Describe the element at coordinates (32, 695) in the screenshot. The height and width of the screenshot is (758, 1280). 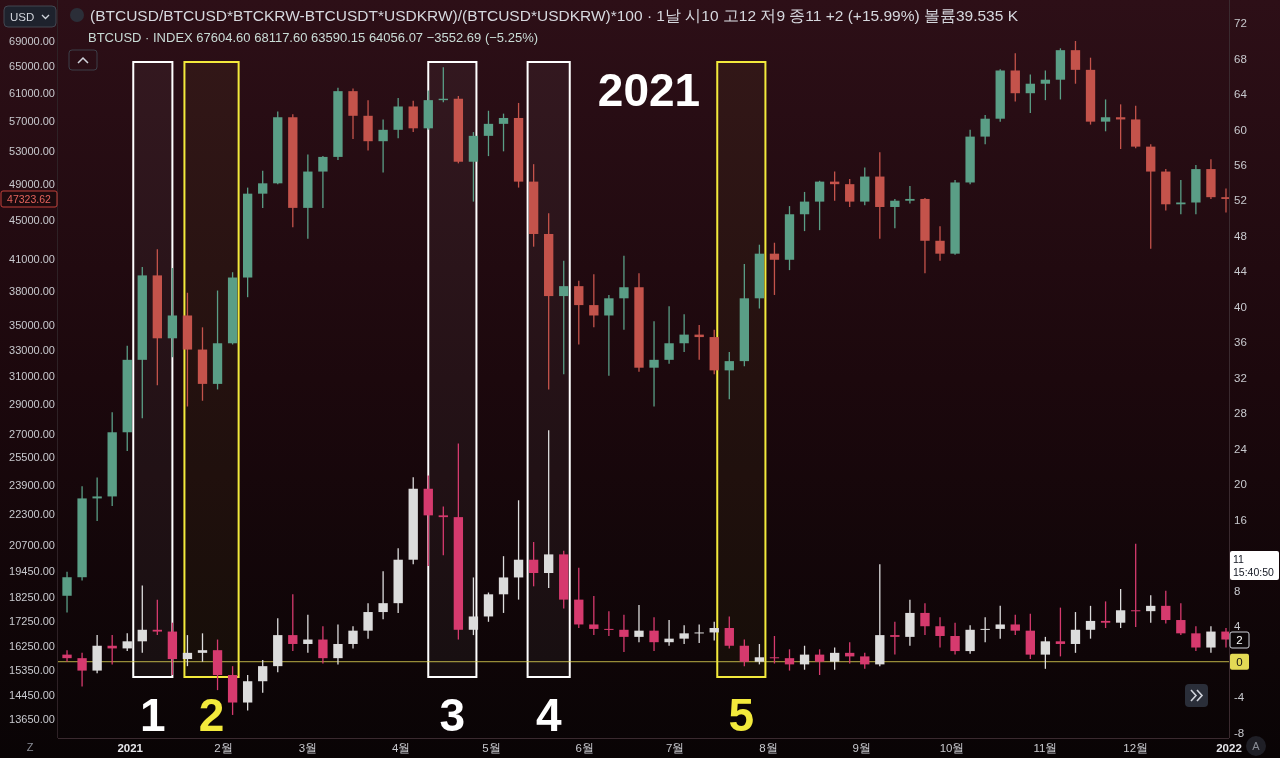
I see `y-tick-label: 14450.00` at that location.